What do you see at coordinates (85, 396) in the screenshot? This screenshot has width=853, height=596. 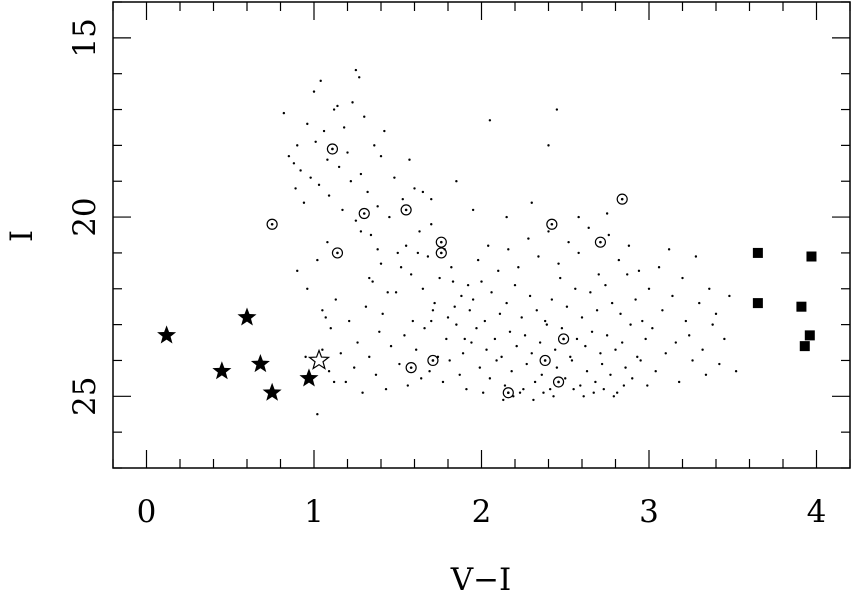 I see `y-tick-label: 25` at bounding box center [85, 396].